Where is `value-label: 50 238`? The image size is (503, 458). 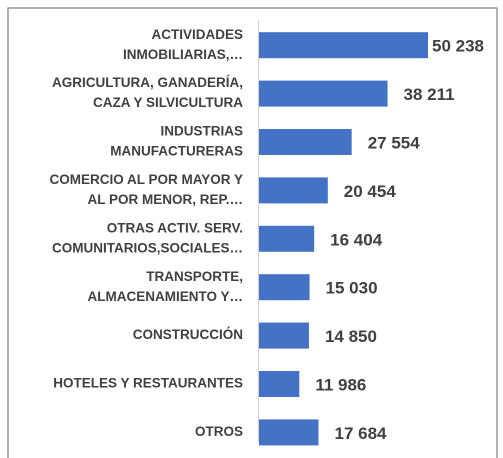 value-label: 50 238 is located at coordinates (458, 46).